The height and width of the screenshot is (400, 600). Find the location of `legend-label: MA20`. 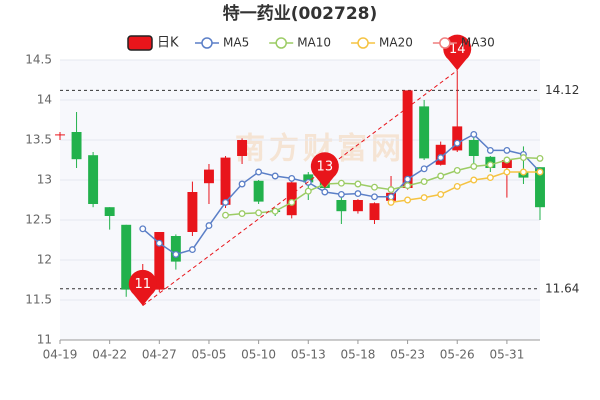

legend-label: MA20 is located at coordinates (396, 43).